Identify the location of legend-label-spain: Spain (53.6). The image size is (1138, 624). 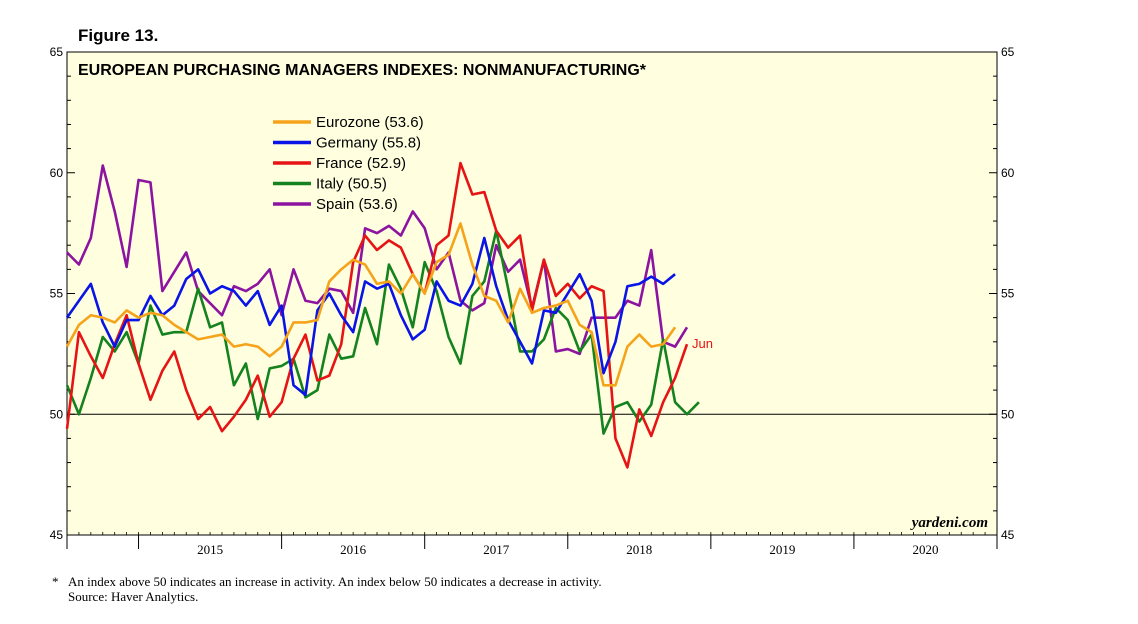
(357, 204).